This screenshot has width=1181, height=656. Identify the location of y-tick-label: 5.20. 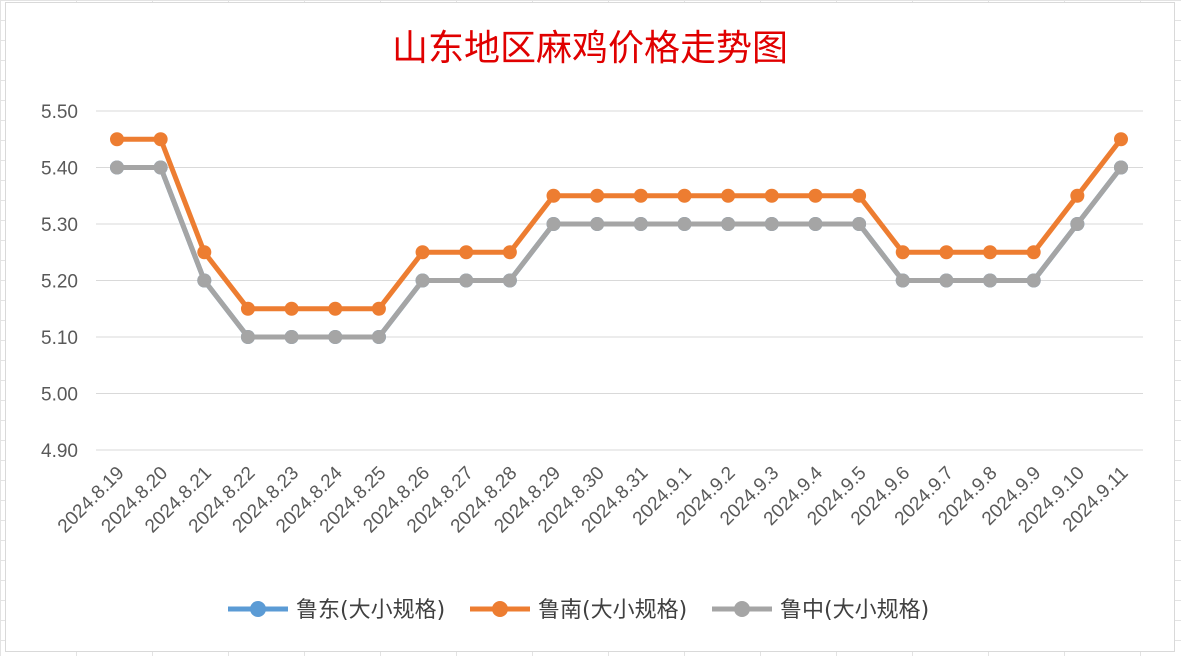
(59, 282).